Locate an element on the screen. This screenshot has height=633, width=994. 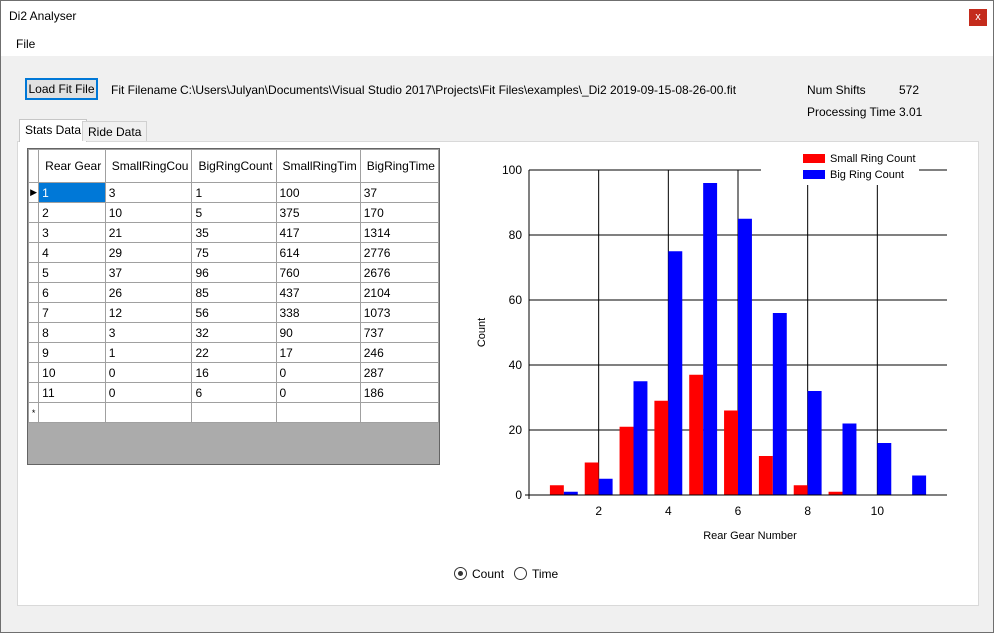
table-row: 4 29 75 614 2776 is located at coordinates (233, 252).